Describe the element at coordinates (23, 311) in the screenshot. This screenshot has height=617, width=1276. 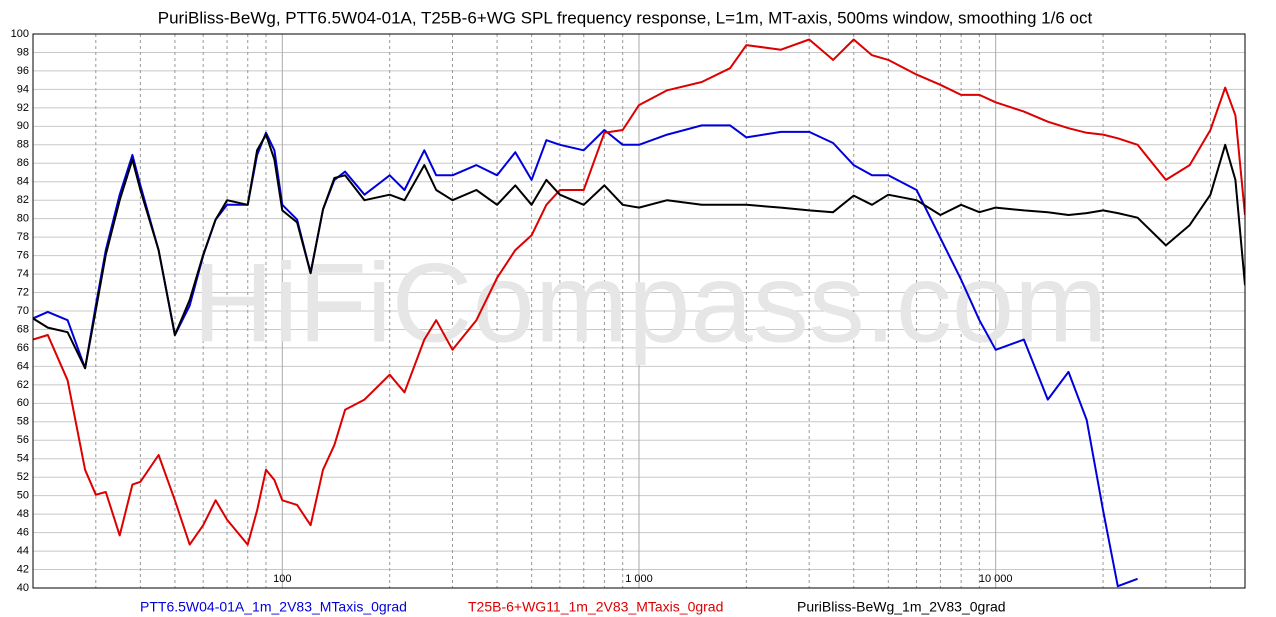
I see `y-tick-label: 70` at that location.